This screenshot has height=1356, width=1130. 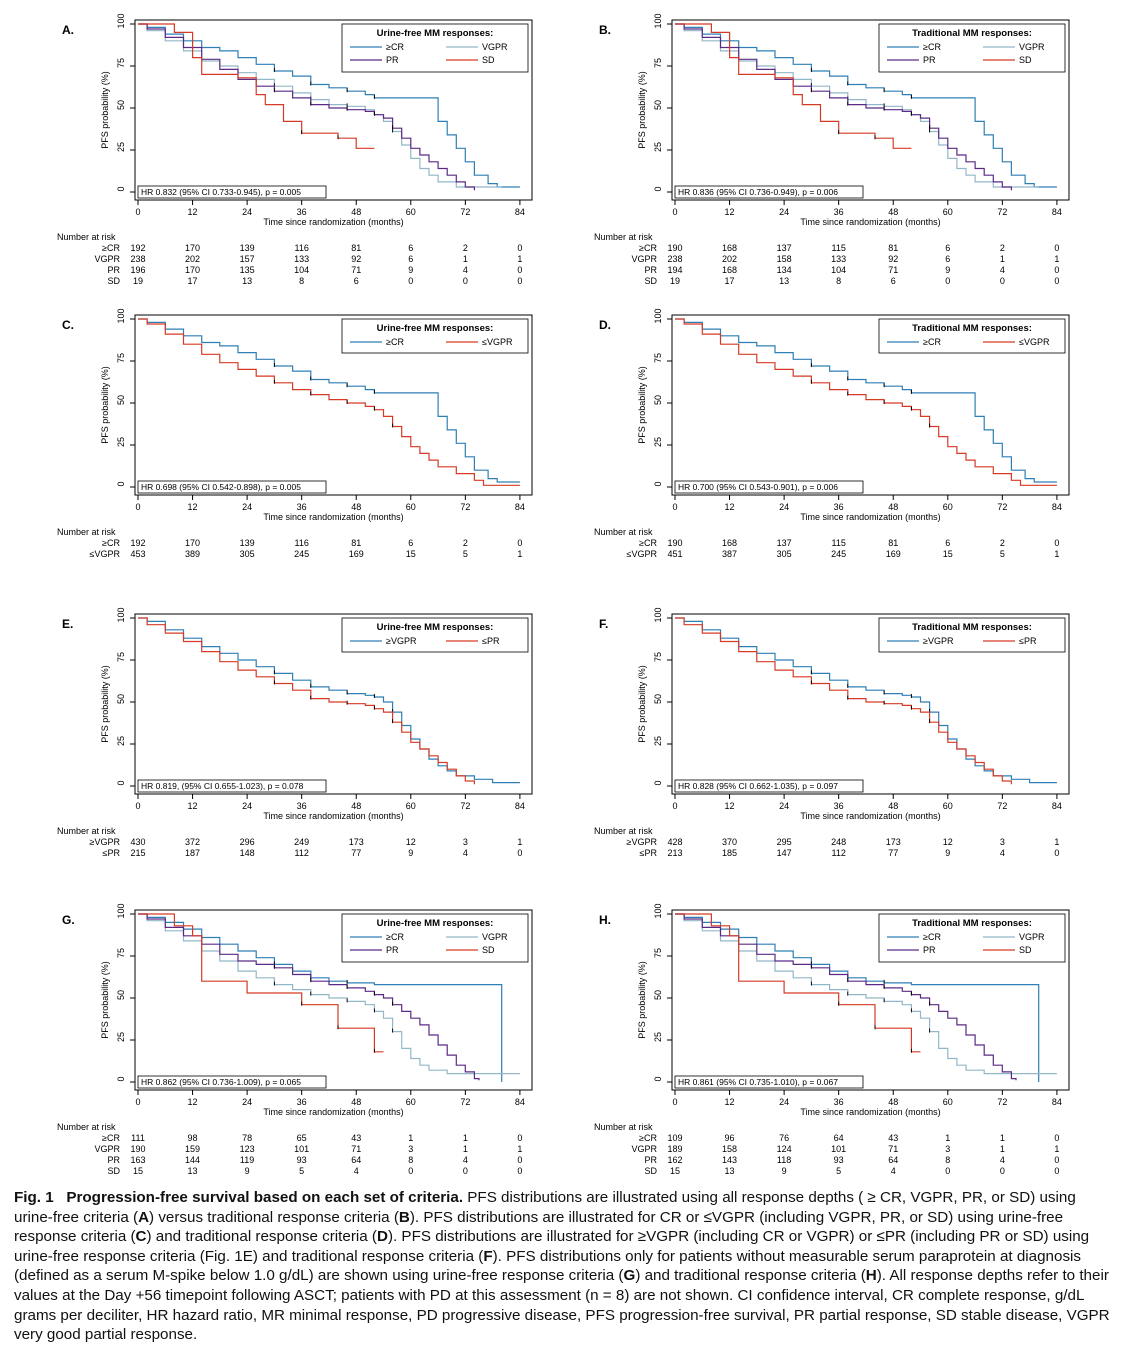 I want to click on risk-value: 2, so click(x=465, y=543).